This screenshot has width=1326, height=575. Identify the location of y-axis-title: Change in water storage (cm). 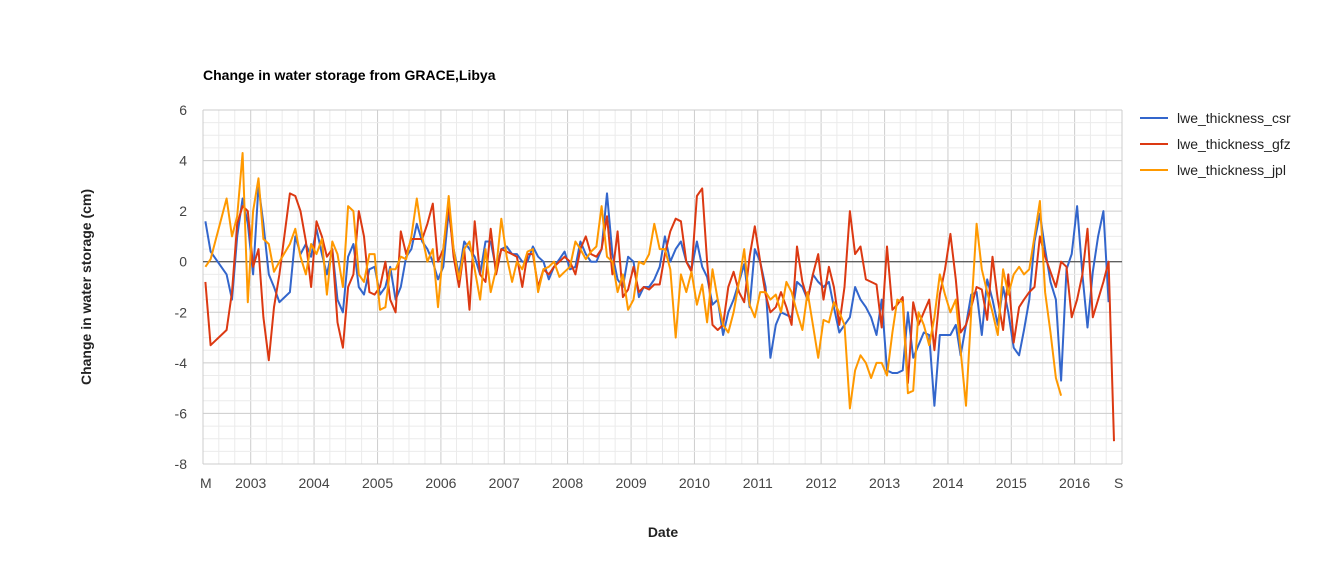
(86, 287).